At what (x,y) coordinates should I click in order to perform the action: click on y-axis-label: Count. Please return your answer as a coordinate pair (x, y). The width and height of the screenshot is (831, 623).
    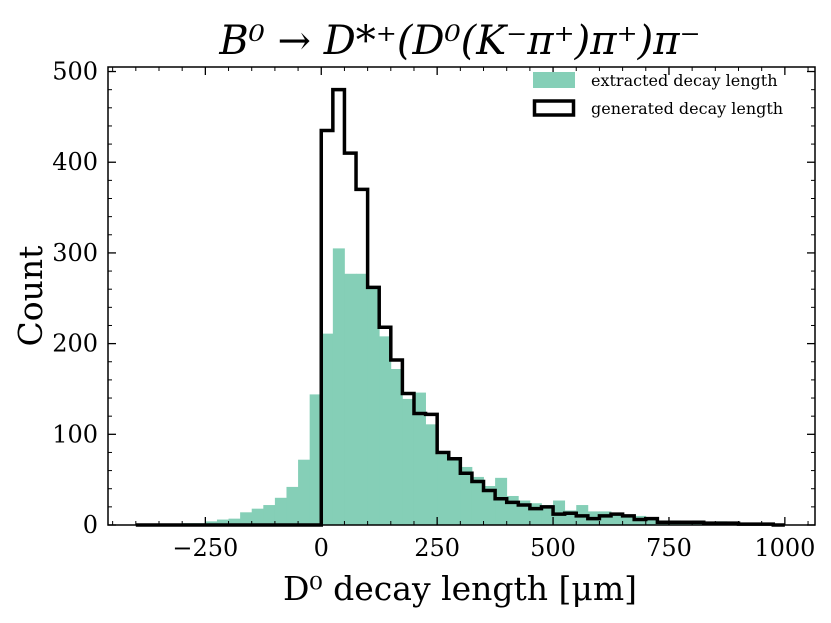
    Looking at the image, I should click on (30, 296).